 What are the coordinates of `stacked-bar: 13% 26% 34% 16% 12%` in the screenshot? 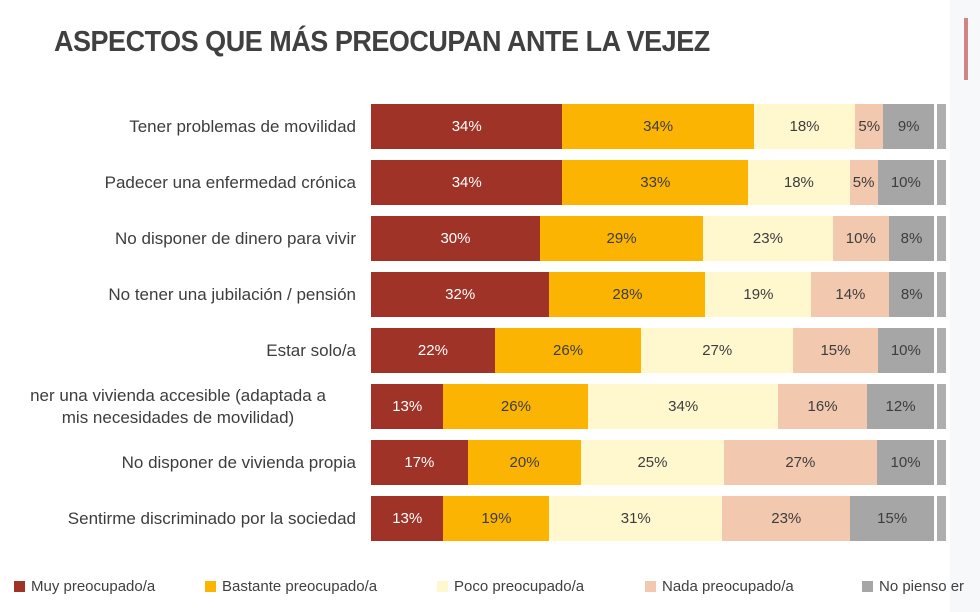 It's located at (659, 406).